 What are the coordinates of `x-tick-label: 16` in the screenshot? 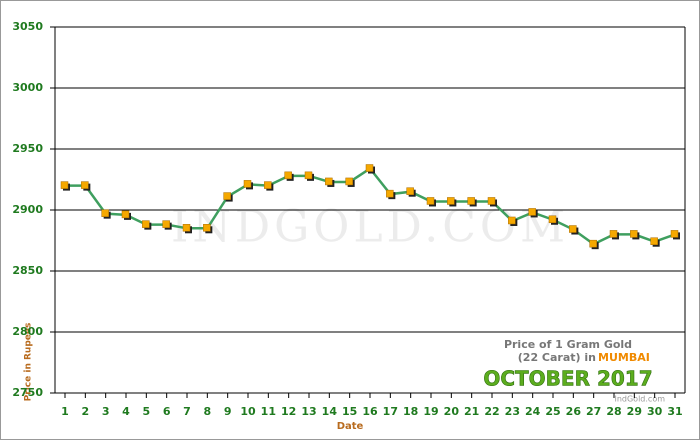 It's located at (370, 411).